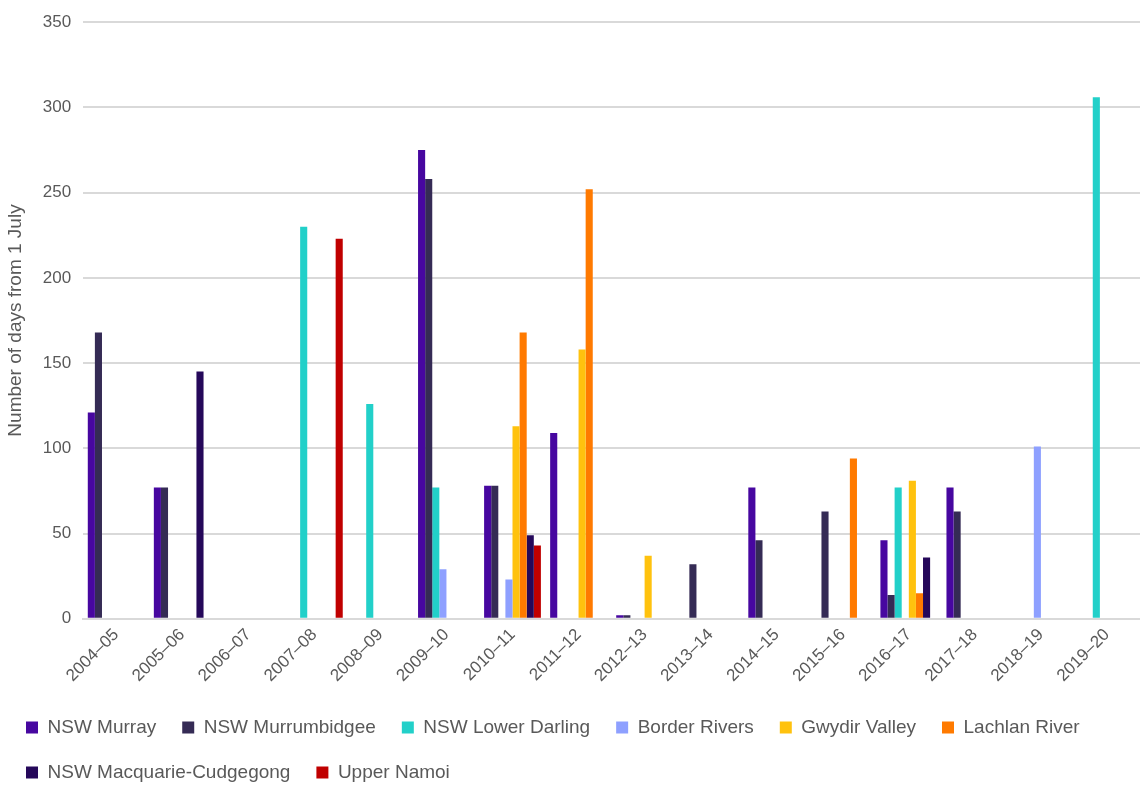 This screenshot has height=792, width=1140. I want to click on y-tick-label: 100, so click(57, 448).